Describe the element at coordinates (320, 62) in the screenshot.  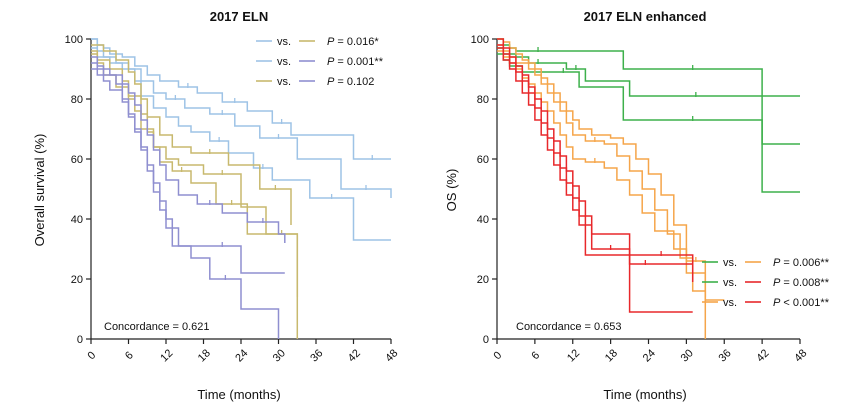
I see `legend-row: vs. P = 0.001**` at that location.